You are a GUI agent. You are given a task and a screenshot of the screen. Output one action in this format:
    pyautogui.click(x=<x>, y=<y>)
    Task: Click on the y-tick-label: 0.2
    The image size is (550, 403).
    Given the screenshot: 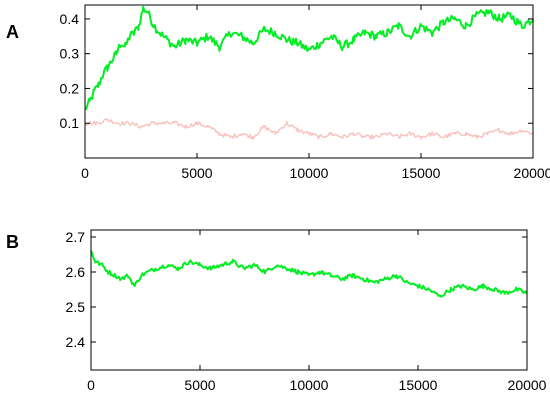 What is the action you would take?
    pyautogui.click(x=70, y=88)
    